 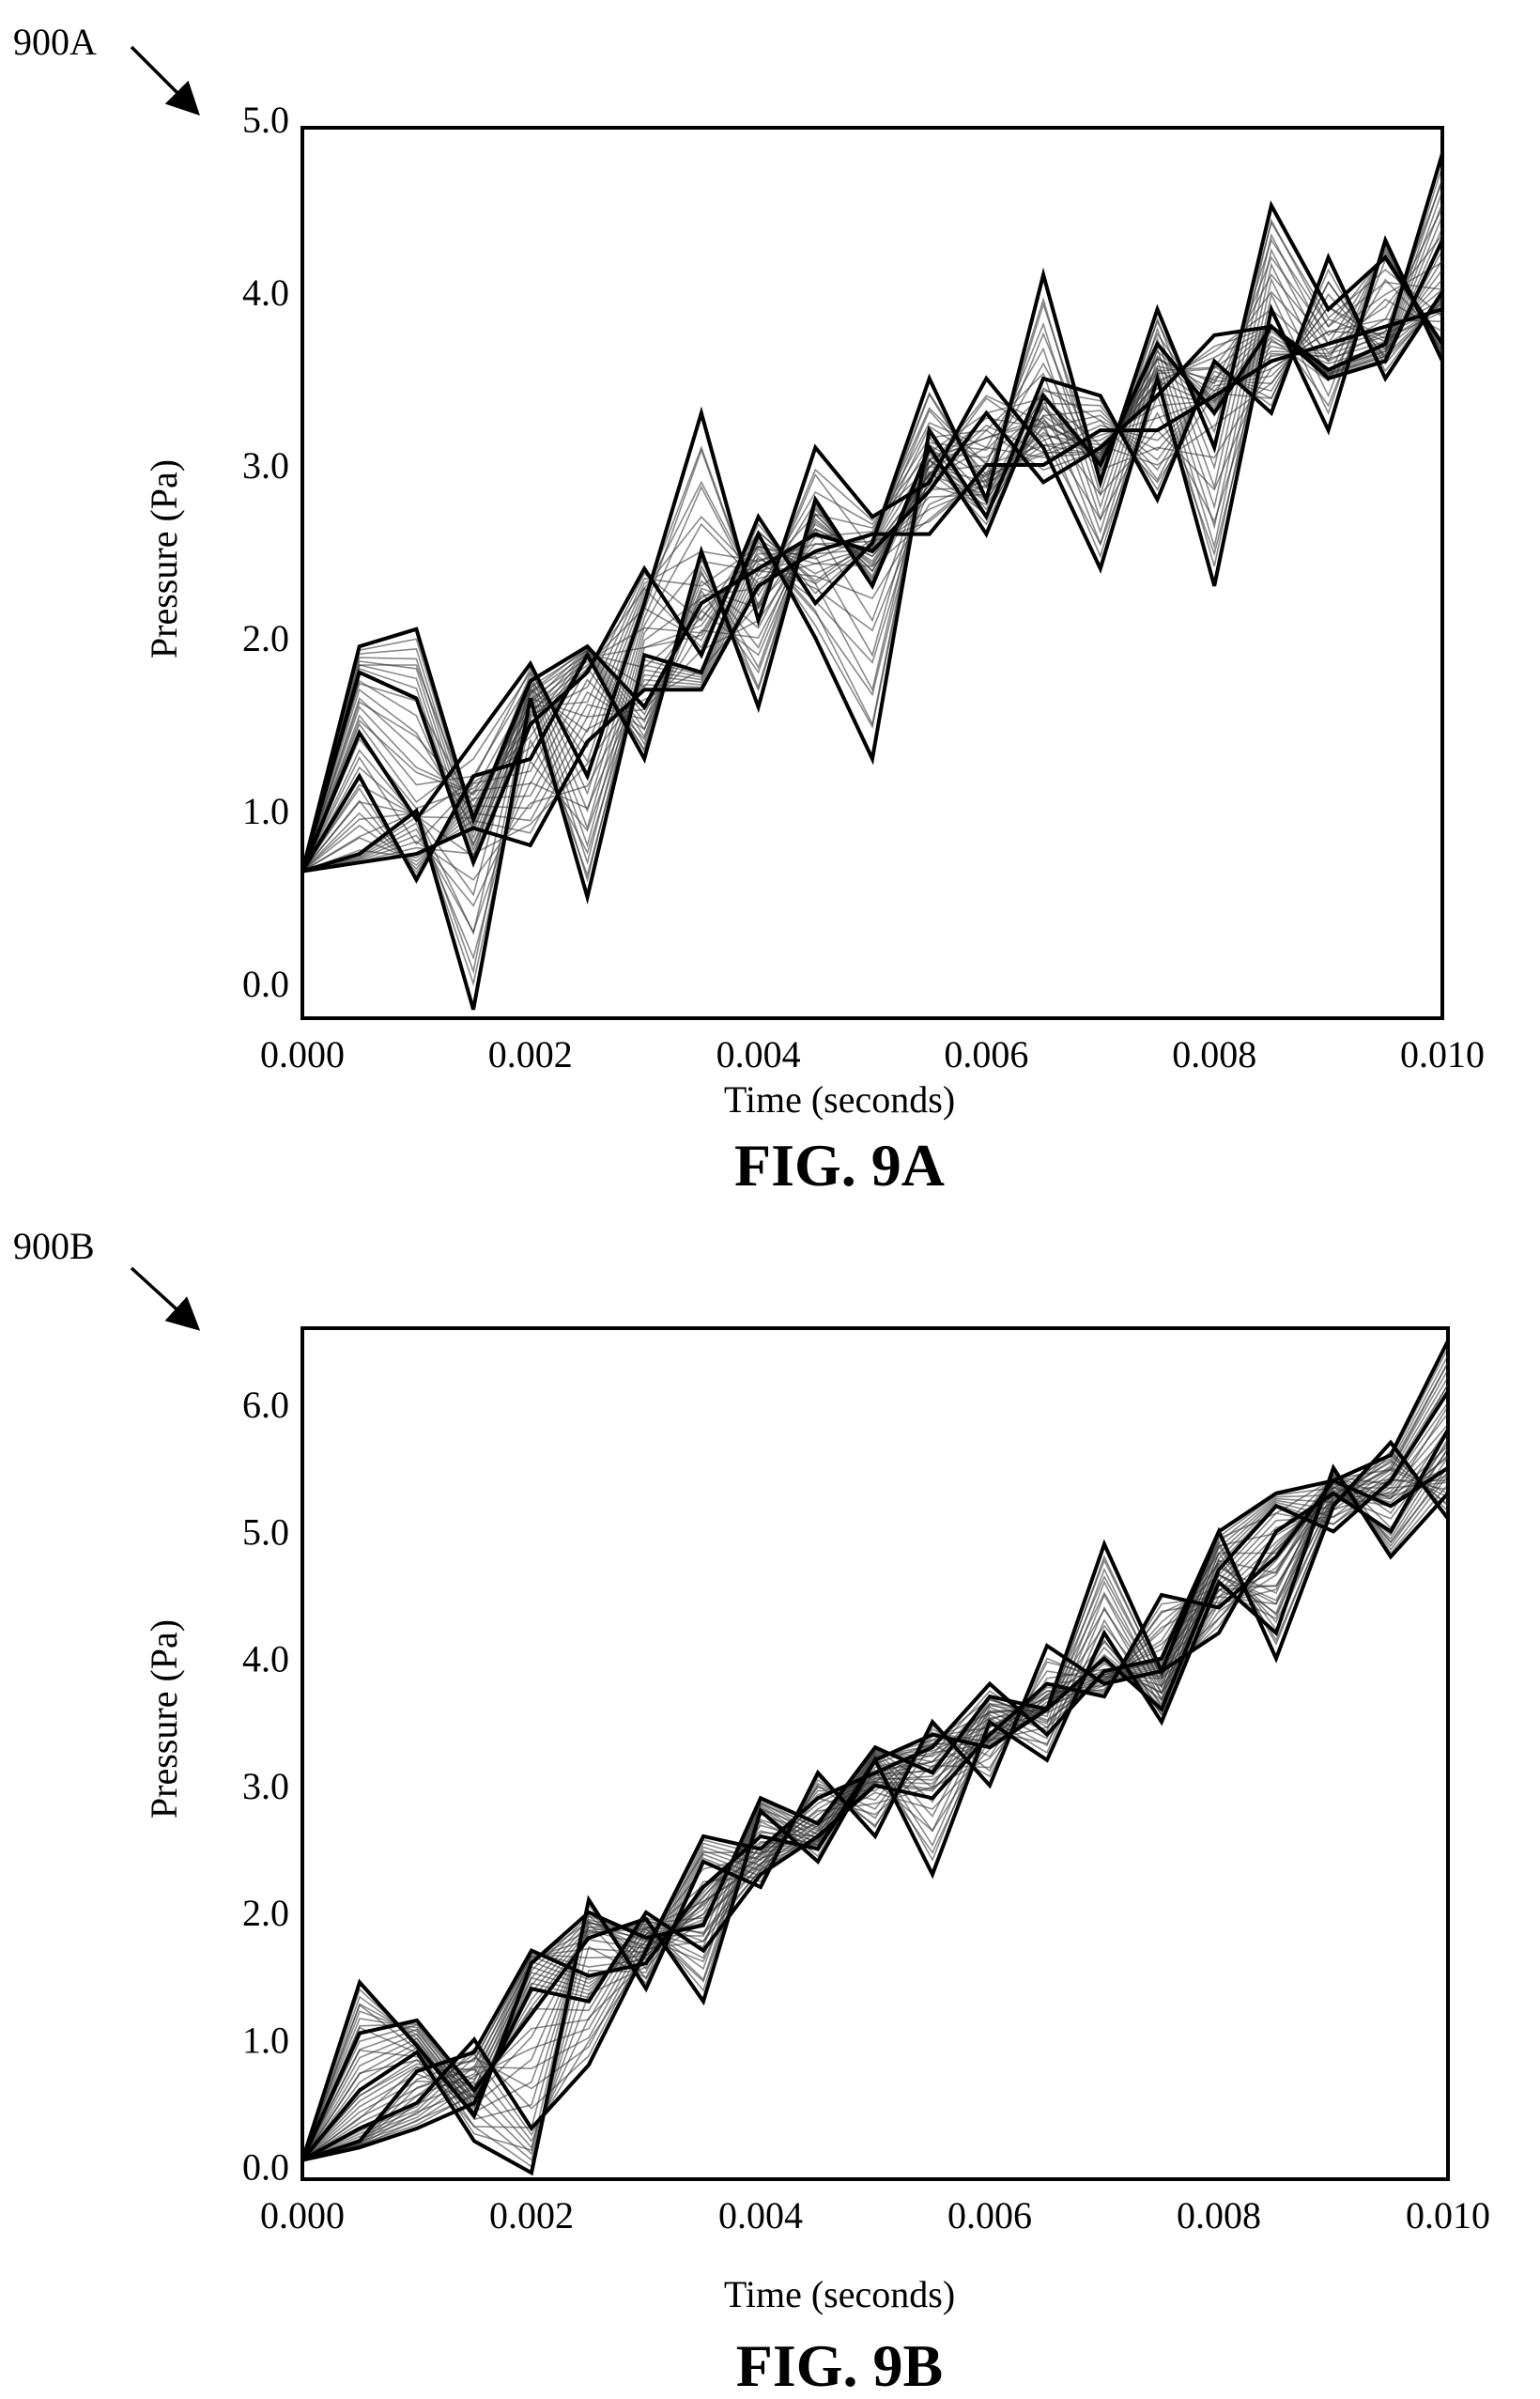 What do you see at coordinates (1448, 2215) in the screenshot?
I see `x-tick-label-9b: 0.010` at bounding box center [1448, 2215].